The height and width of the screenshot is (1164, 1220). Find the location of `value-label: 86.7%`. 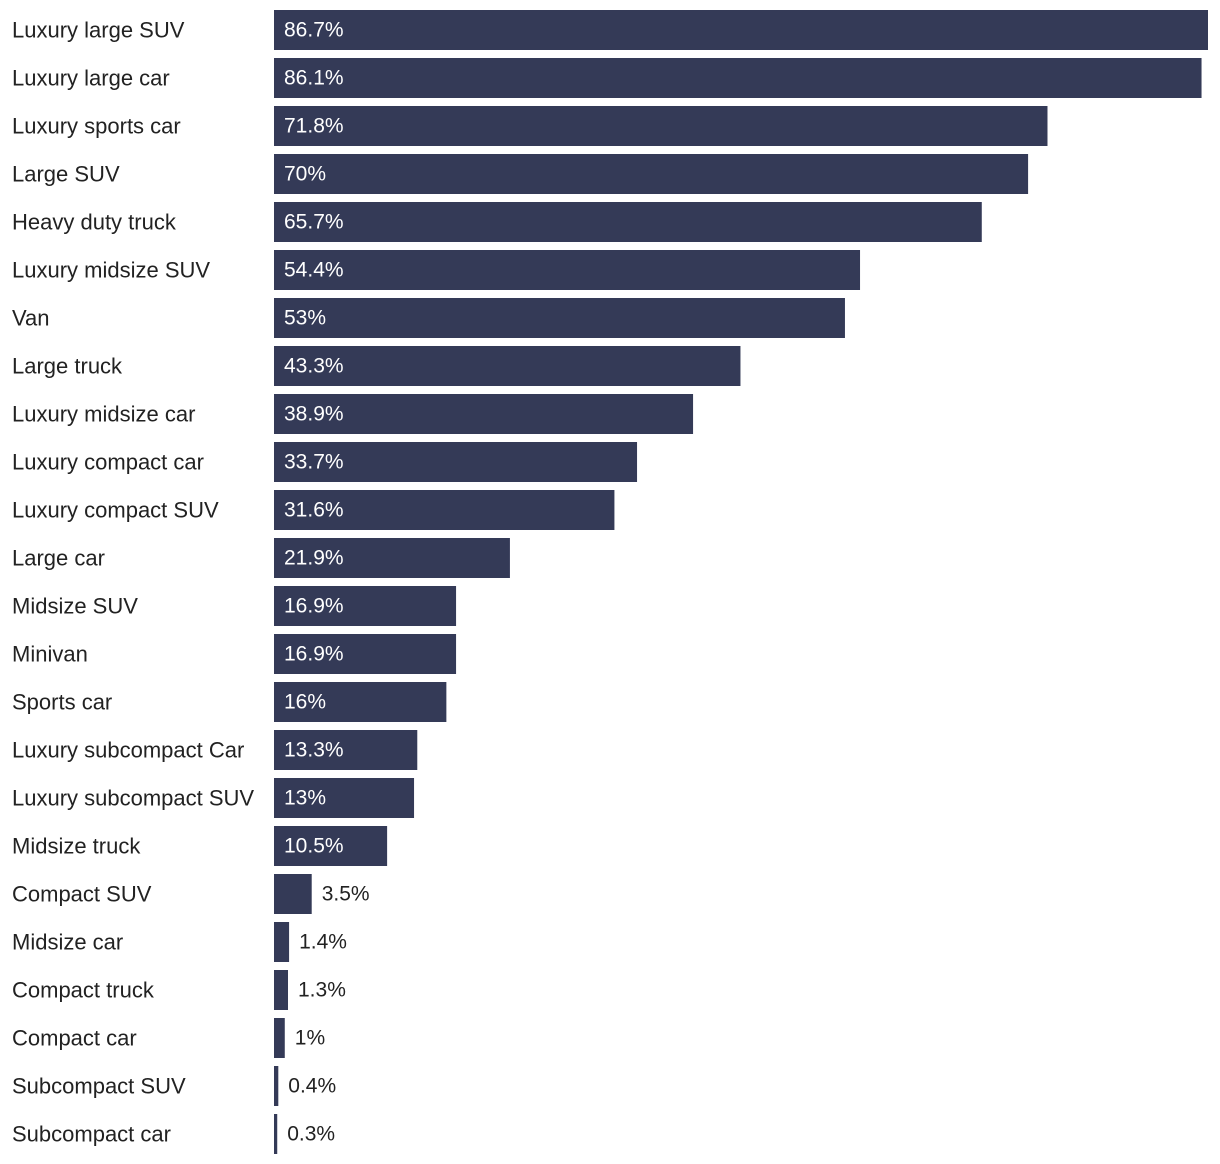

value-label: 86.7% is located at coordinates (314, 30).